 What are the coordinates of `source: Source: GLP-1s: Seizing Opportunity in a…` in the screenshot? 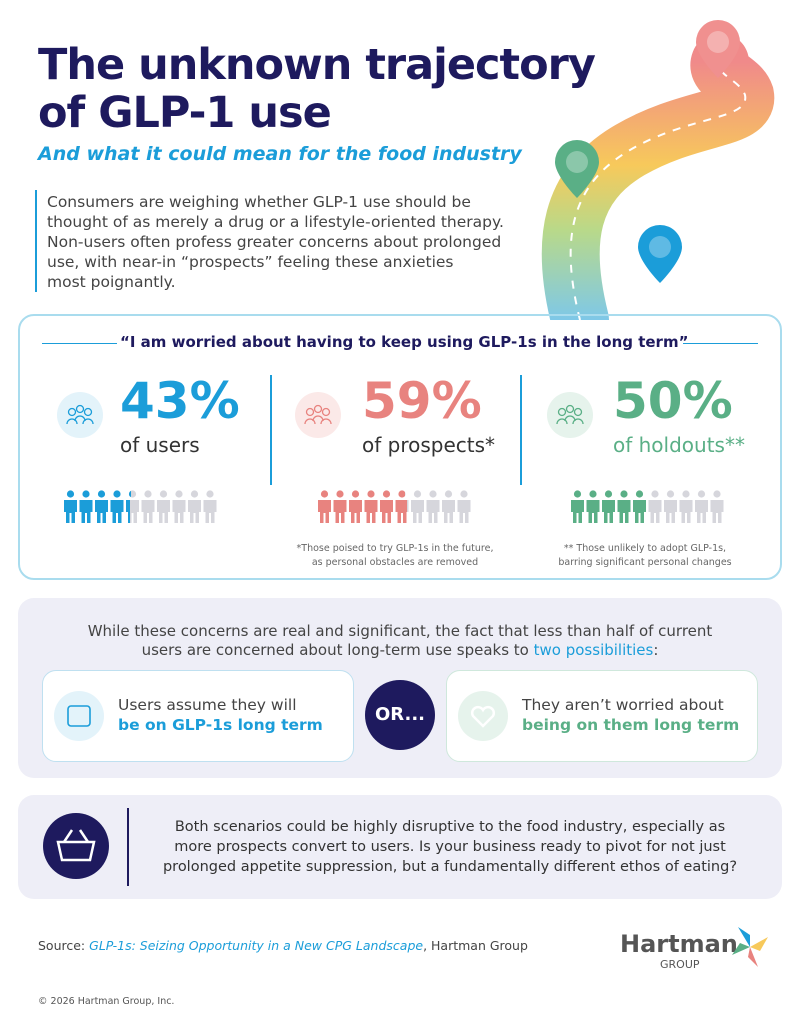 It's located at (283, 945).